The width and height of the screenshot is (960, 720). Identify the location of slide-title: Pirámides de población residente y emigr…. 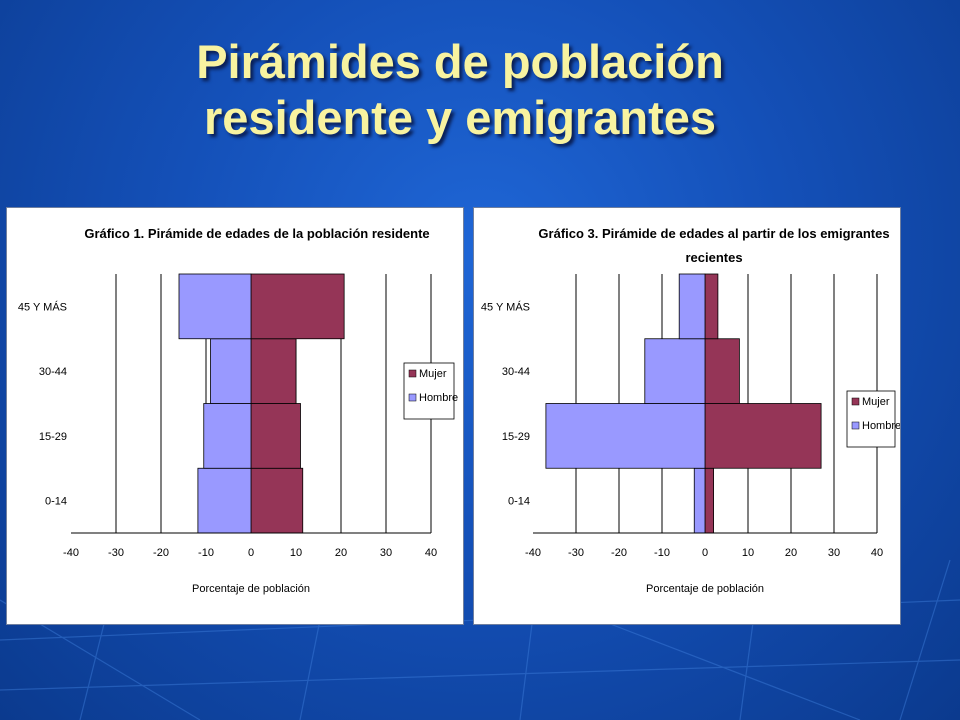
(460, 90).